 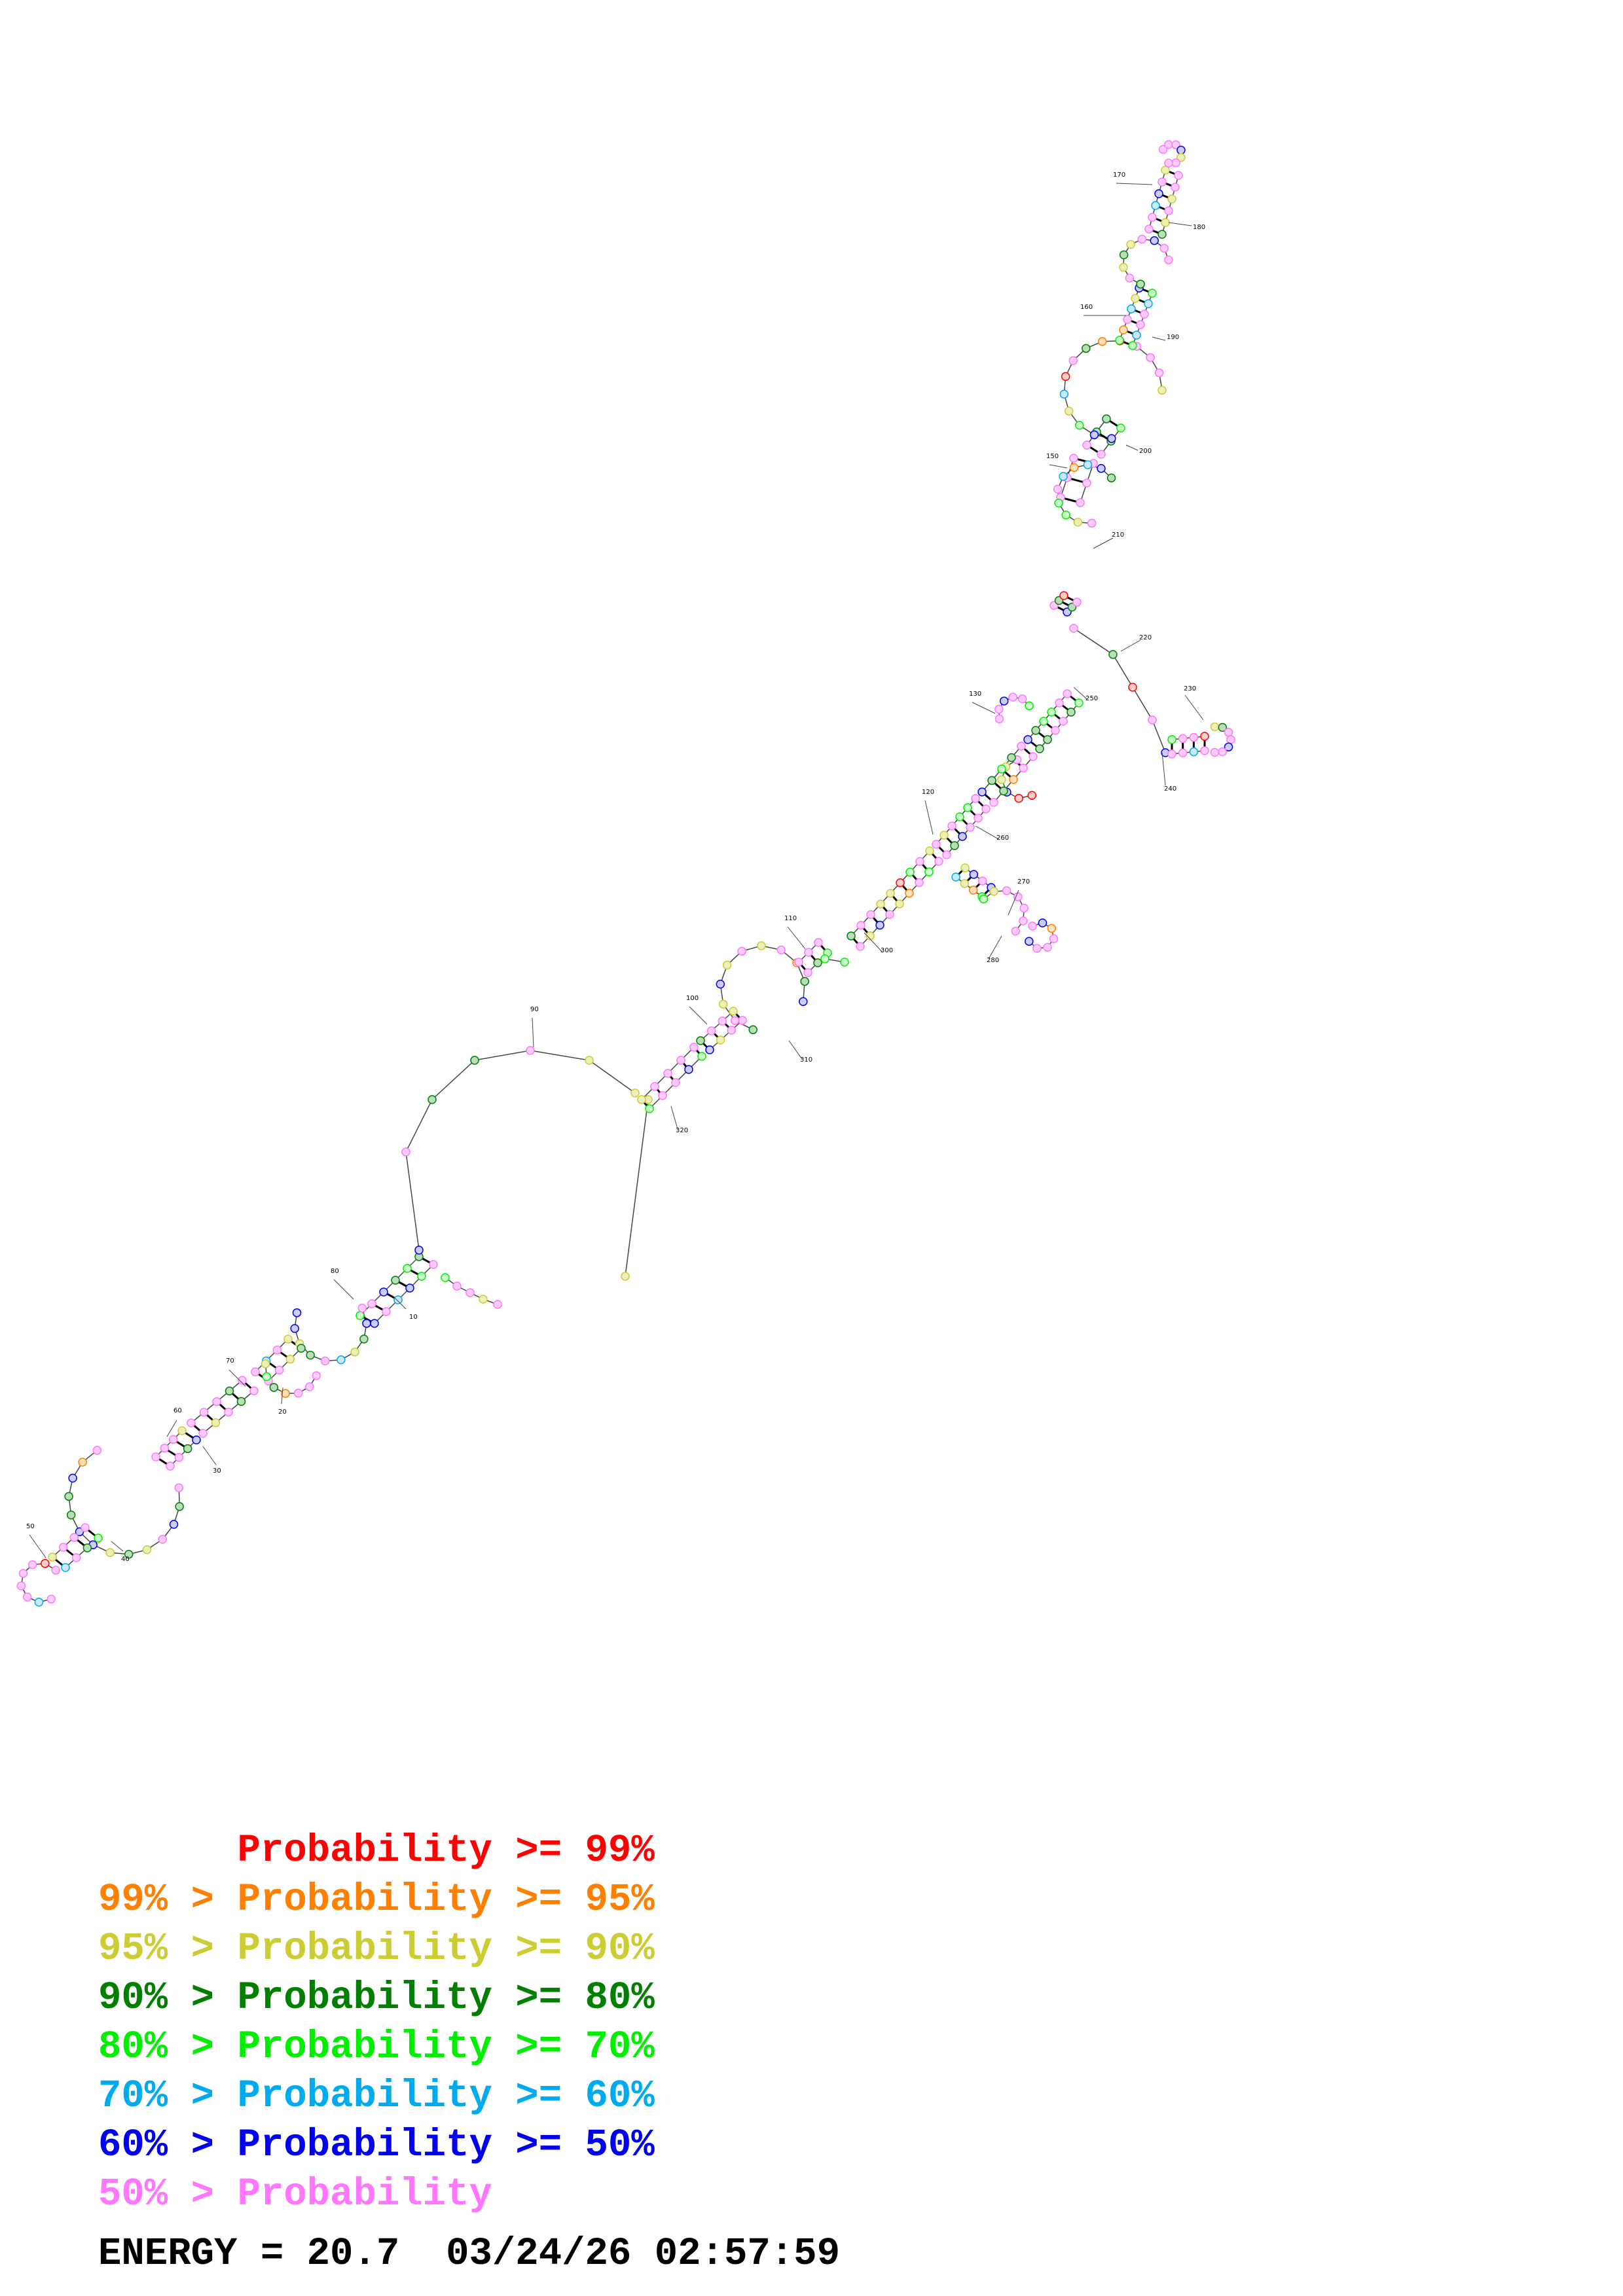 I want to click on legend-prefix: 50% >, so click(x=168, y=2194).